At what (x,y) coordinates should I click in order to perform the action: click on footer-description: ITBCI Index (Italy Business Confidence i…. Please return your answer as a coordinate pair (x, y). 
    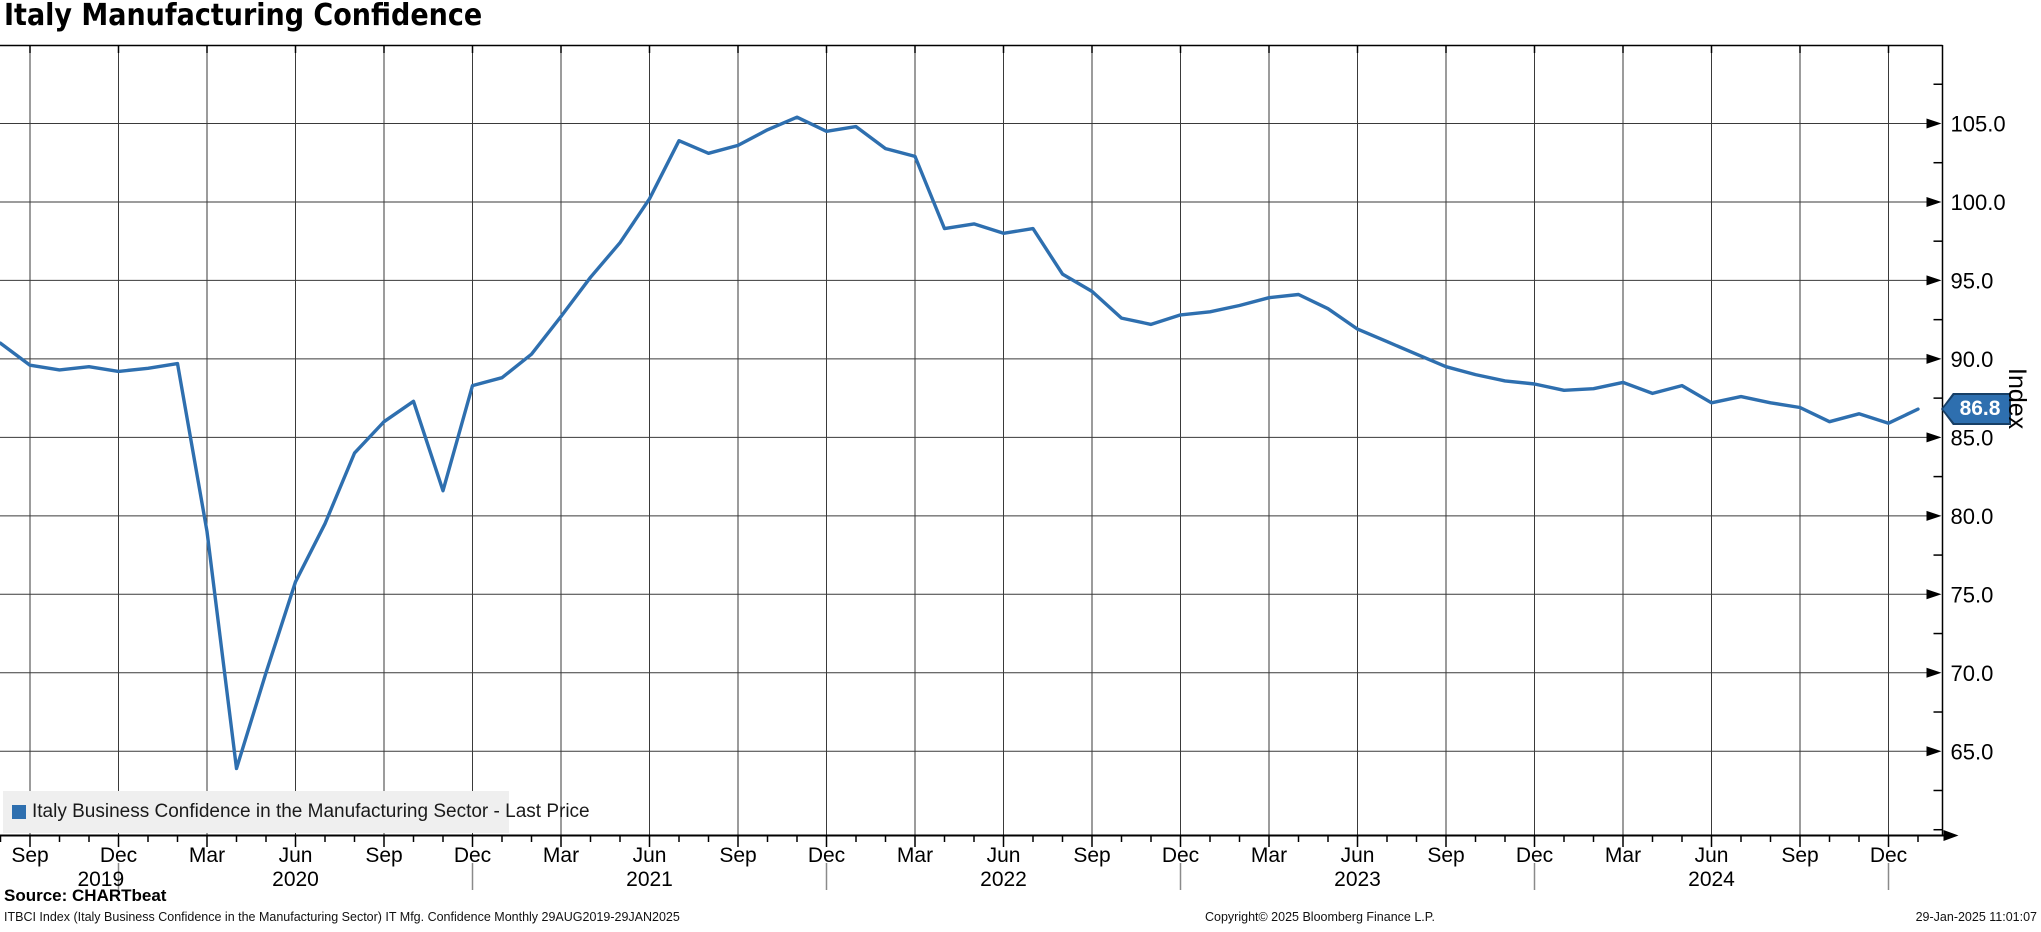
    Looking at the image, I should click on (342, 917).